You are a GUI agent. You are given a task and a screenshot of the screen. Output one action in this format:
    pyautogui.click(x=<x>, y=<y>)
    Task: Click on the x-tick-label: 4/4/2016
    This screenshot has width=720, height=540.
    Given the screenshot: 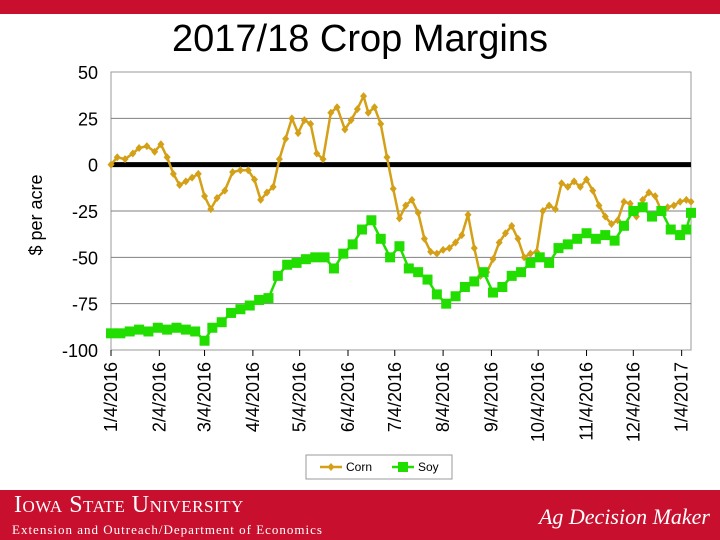 What is the action you would take?
    pyautogui.click(x=253, y=397)
    